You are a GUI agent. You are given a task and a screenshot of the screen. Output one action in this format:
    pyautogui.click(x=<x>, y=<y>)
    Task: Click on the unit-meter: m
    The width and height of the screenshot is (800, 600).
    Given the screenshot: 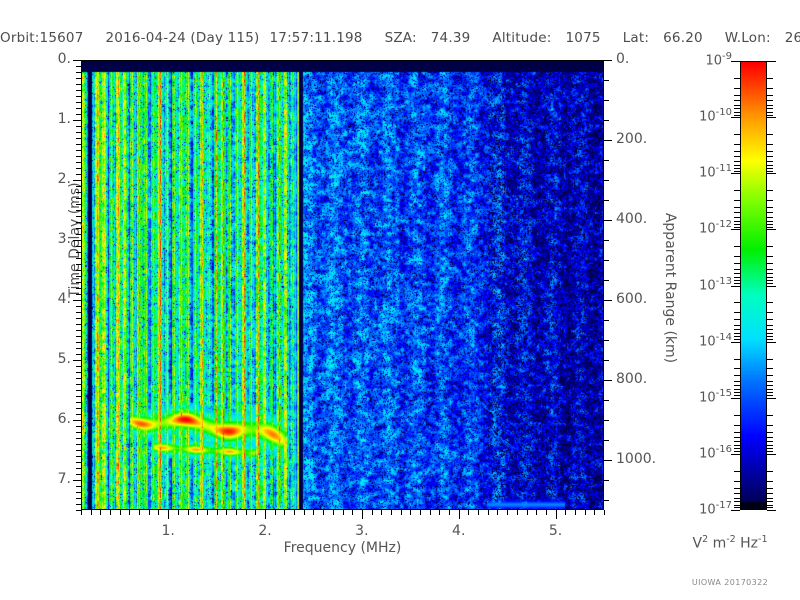 What is the action you would take?
    pyautogui.click(x=719, y=543)
    